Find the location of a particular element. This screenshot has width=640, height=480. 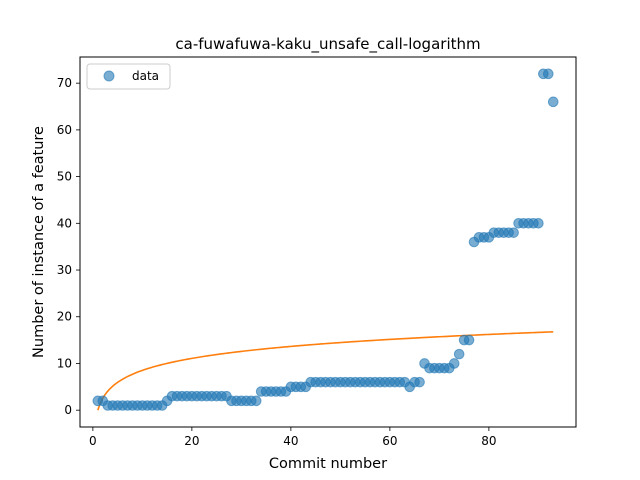

x-axis-ticks: 0 20 40 60 80 is located at coordinates (293, 437).